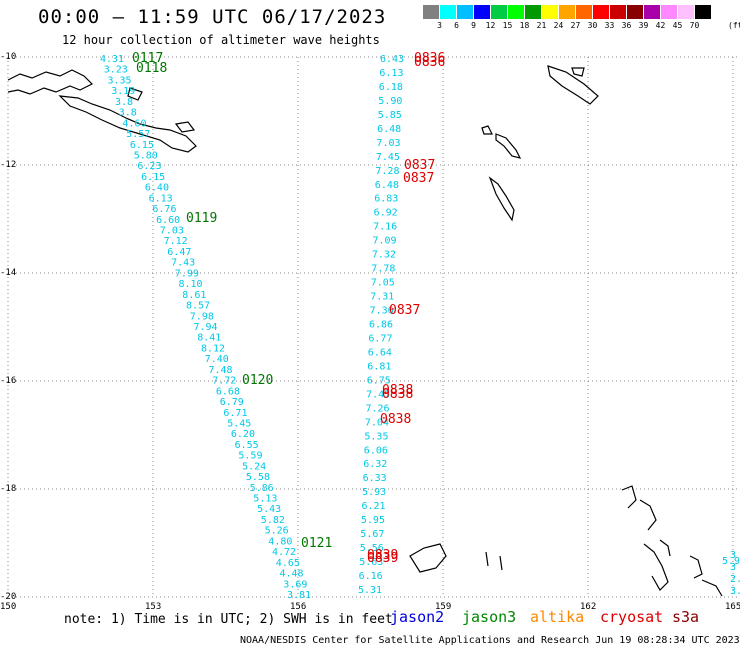 The height and width of the screenshot is (650, 740). Describe the element at coordinates (383, 269) in the screenshot. I see `wave-height-value: 7.78` at that location.